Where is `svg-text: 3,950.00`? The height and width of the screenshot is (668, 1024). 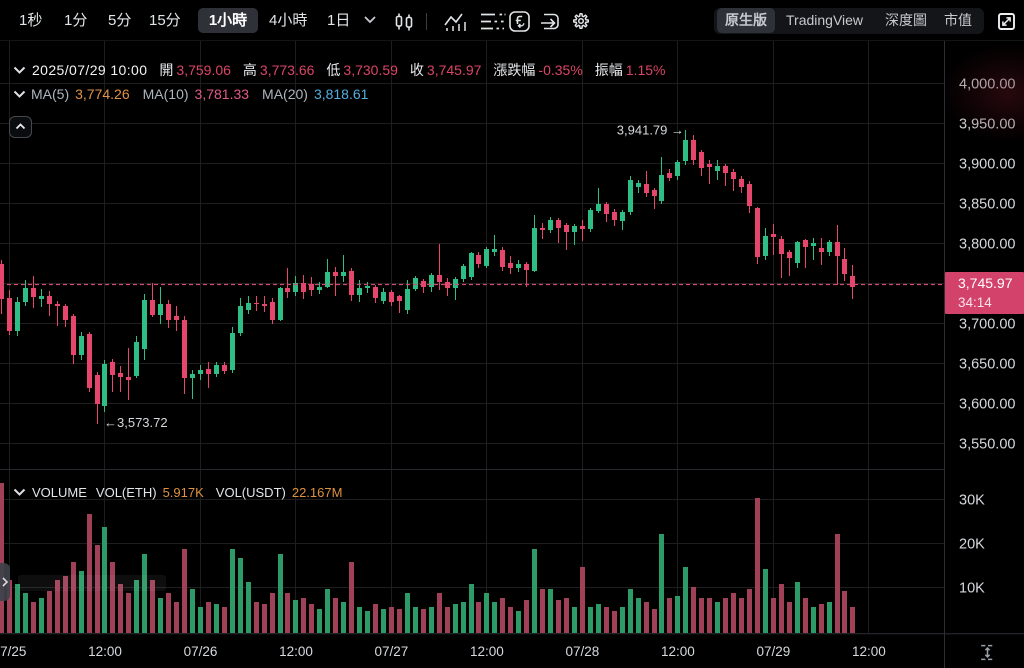 svg-text: 3,950.00 is located at coordinates (987, 125).